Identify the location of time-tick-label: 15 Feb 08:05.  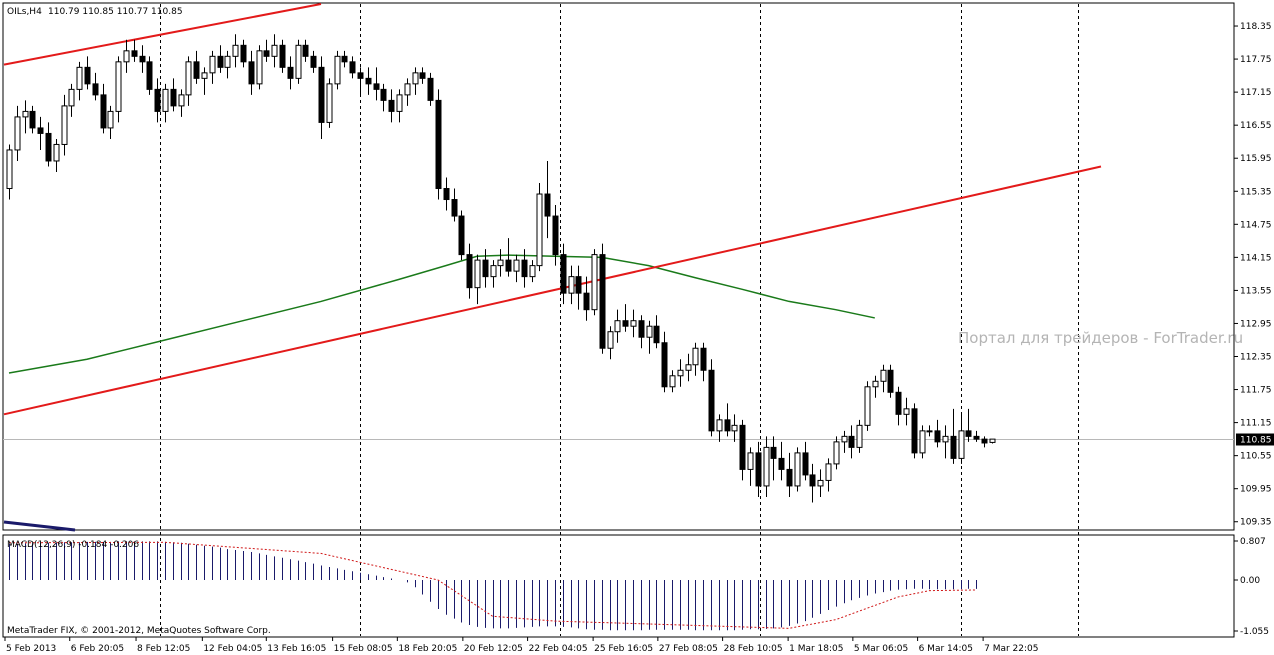
(363, 649).